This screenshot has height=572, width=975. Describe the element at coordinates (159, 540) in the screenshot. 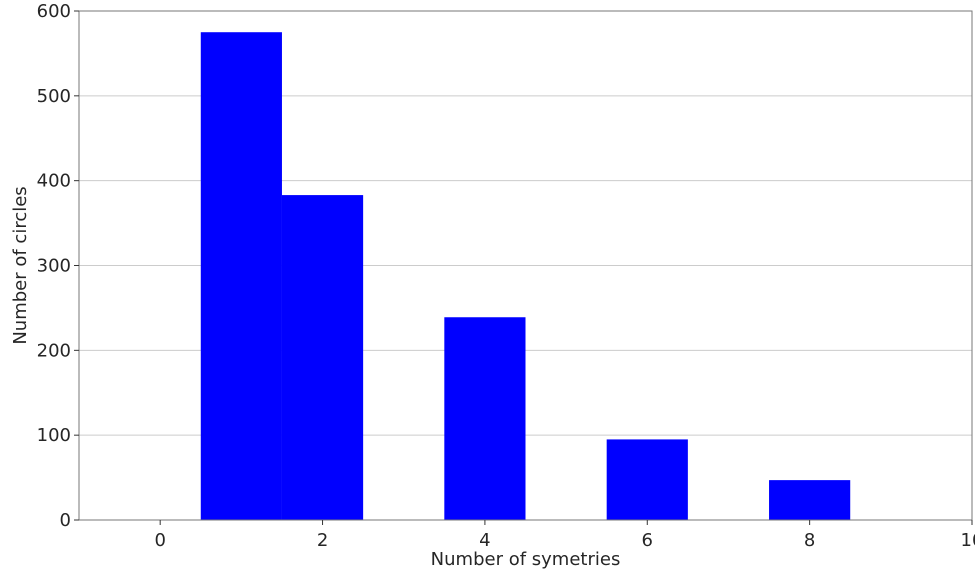

I see `x-tick-label: 0` at that location.